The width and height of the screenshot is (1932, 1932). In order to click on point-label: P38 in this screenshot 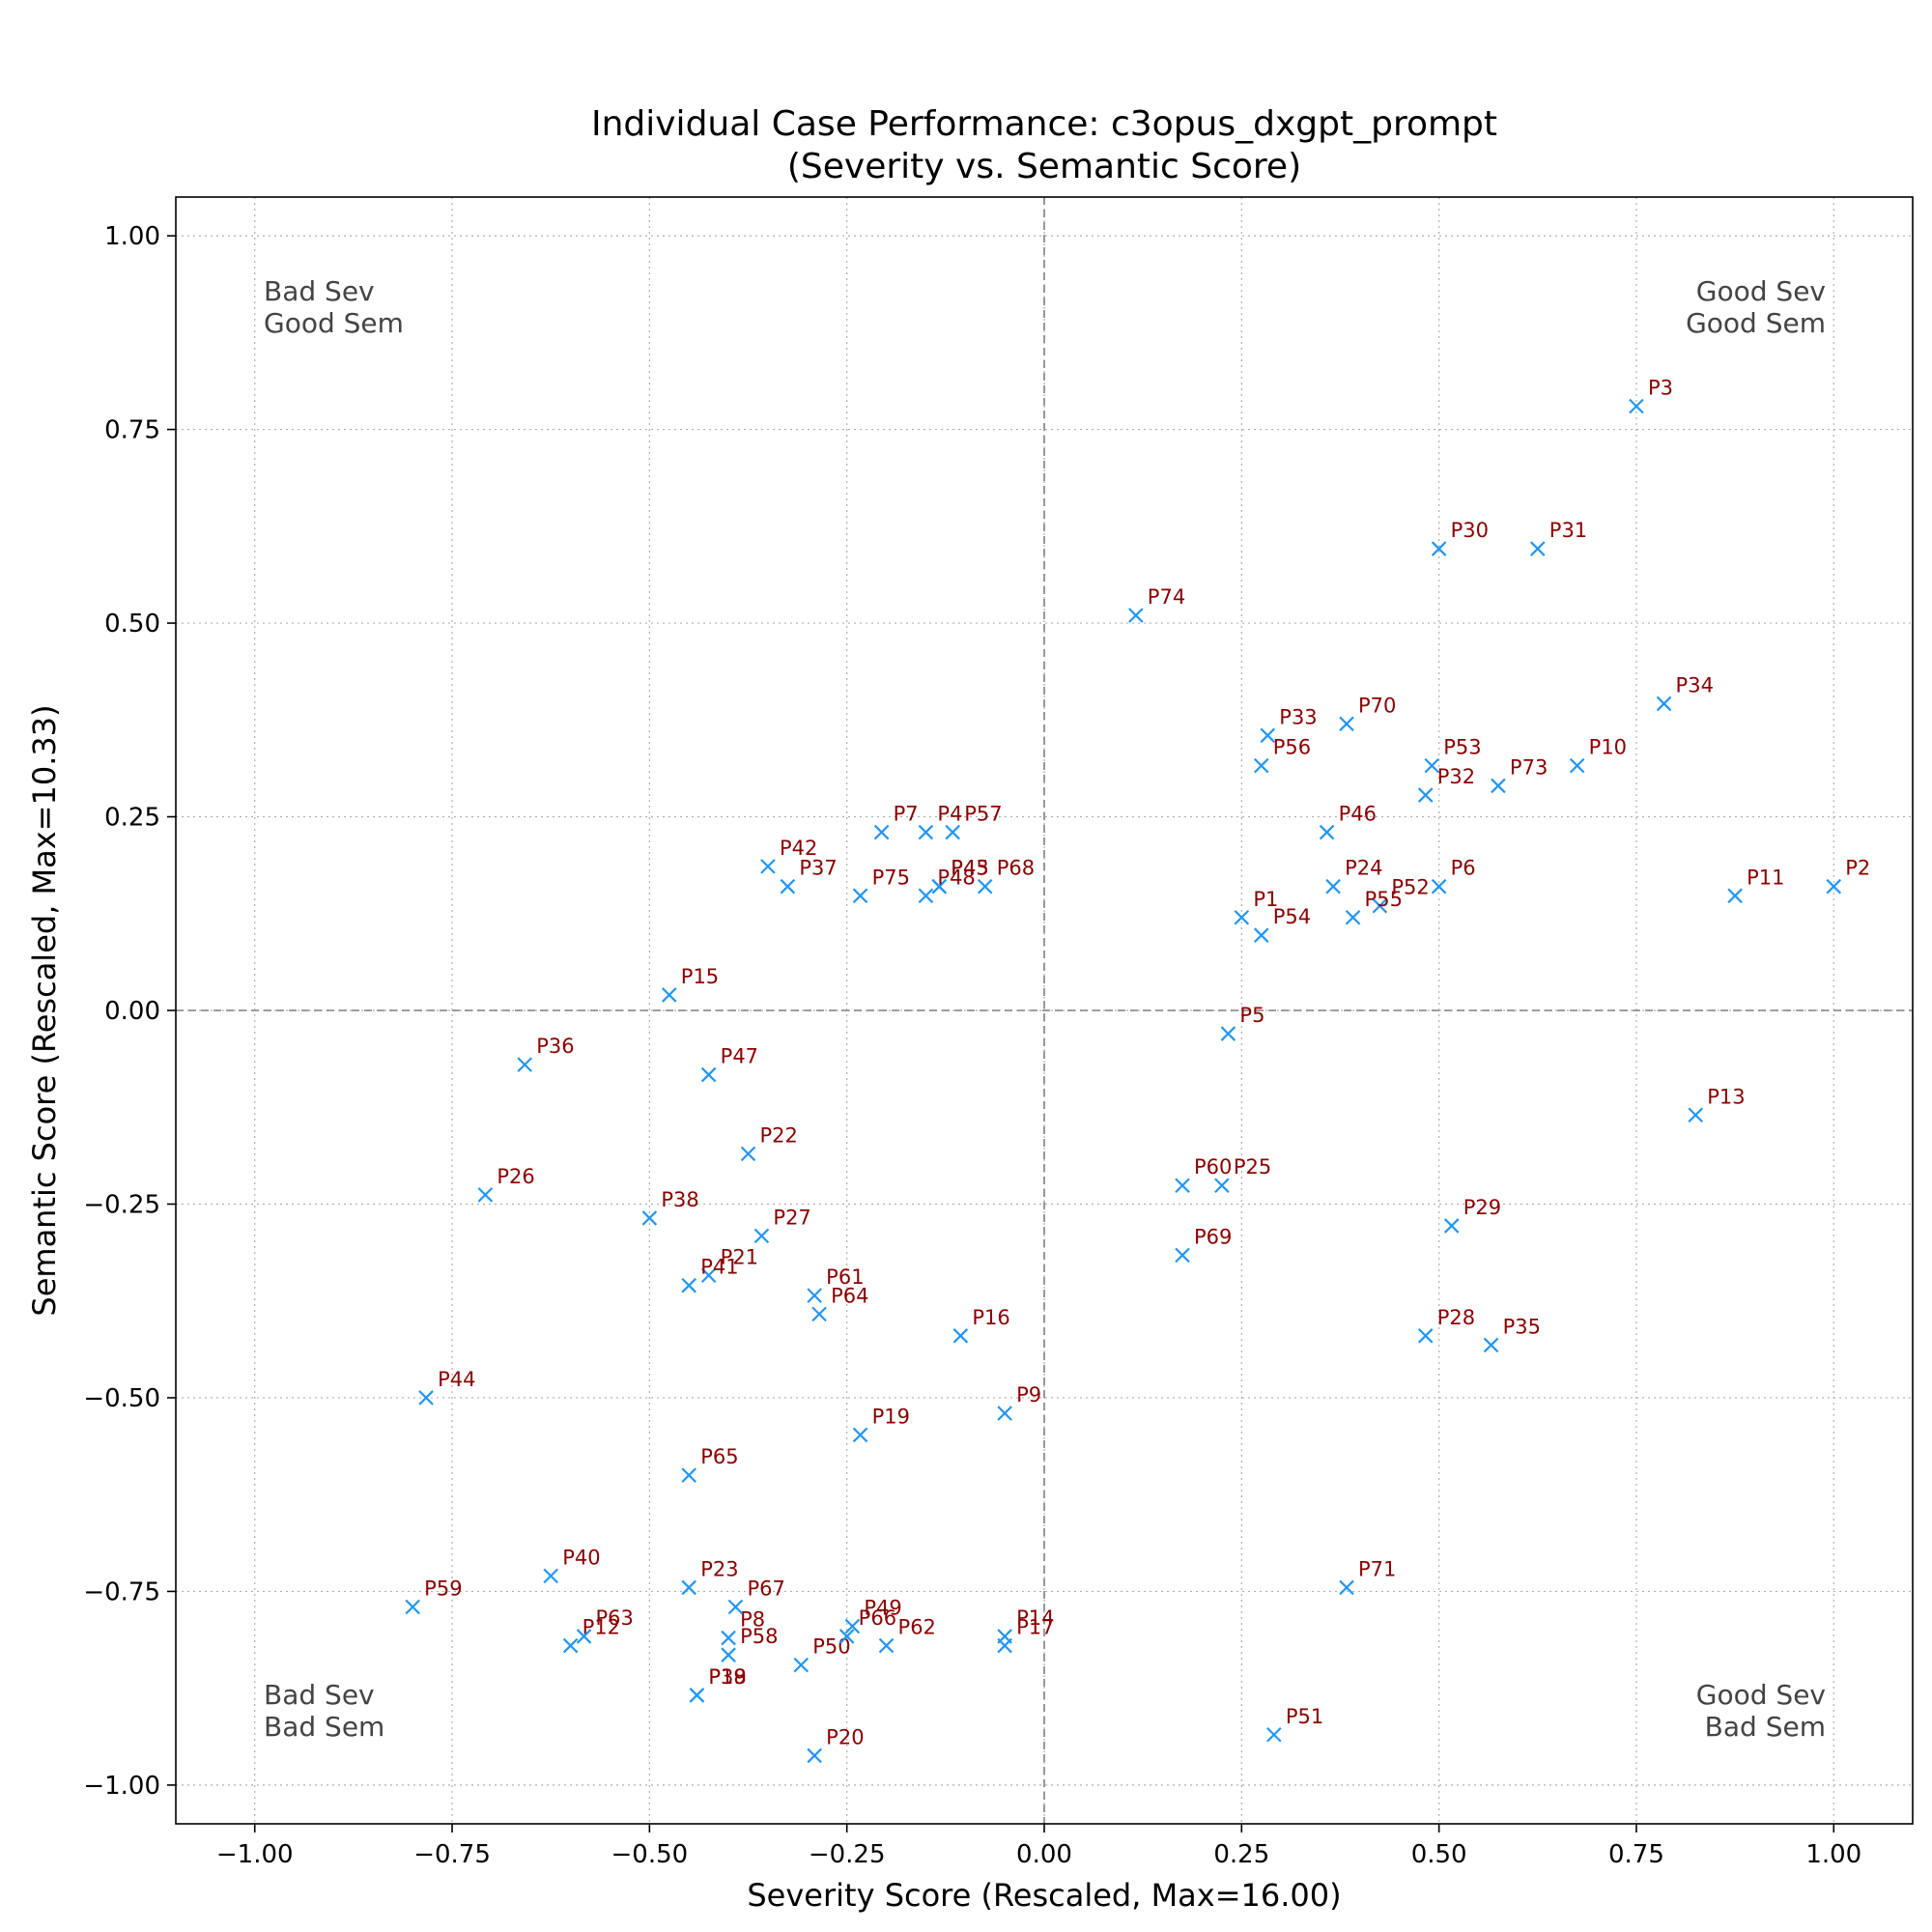, I will do `click(679, 1199)`.